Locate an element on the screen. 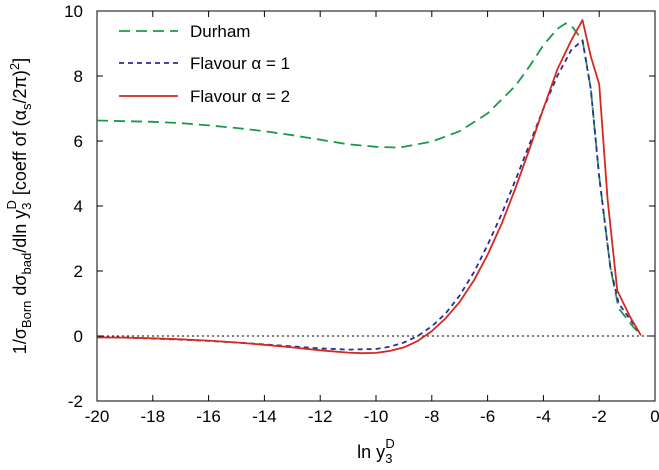 The height and width of the screenshot is (470, 659). x-tick-label: -2 is located at coordinates (599, 416).